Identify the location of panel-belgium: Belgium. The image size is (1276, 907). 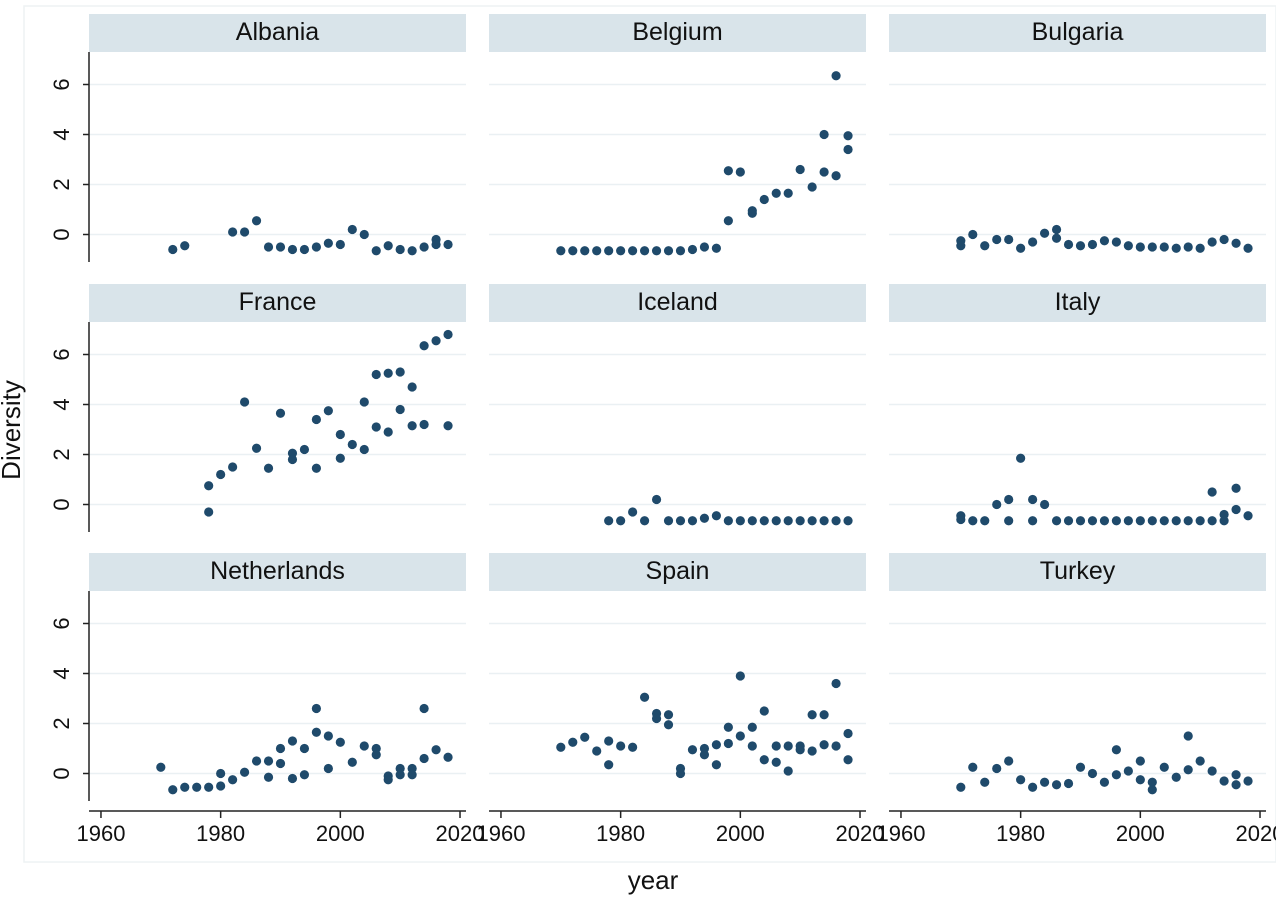
(677, 135).